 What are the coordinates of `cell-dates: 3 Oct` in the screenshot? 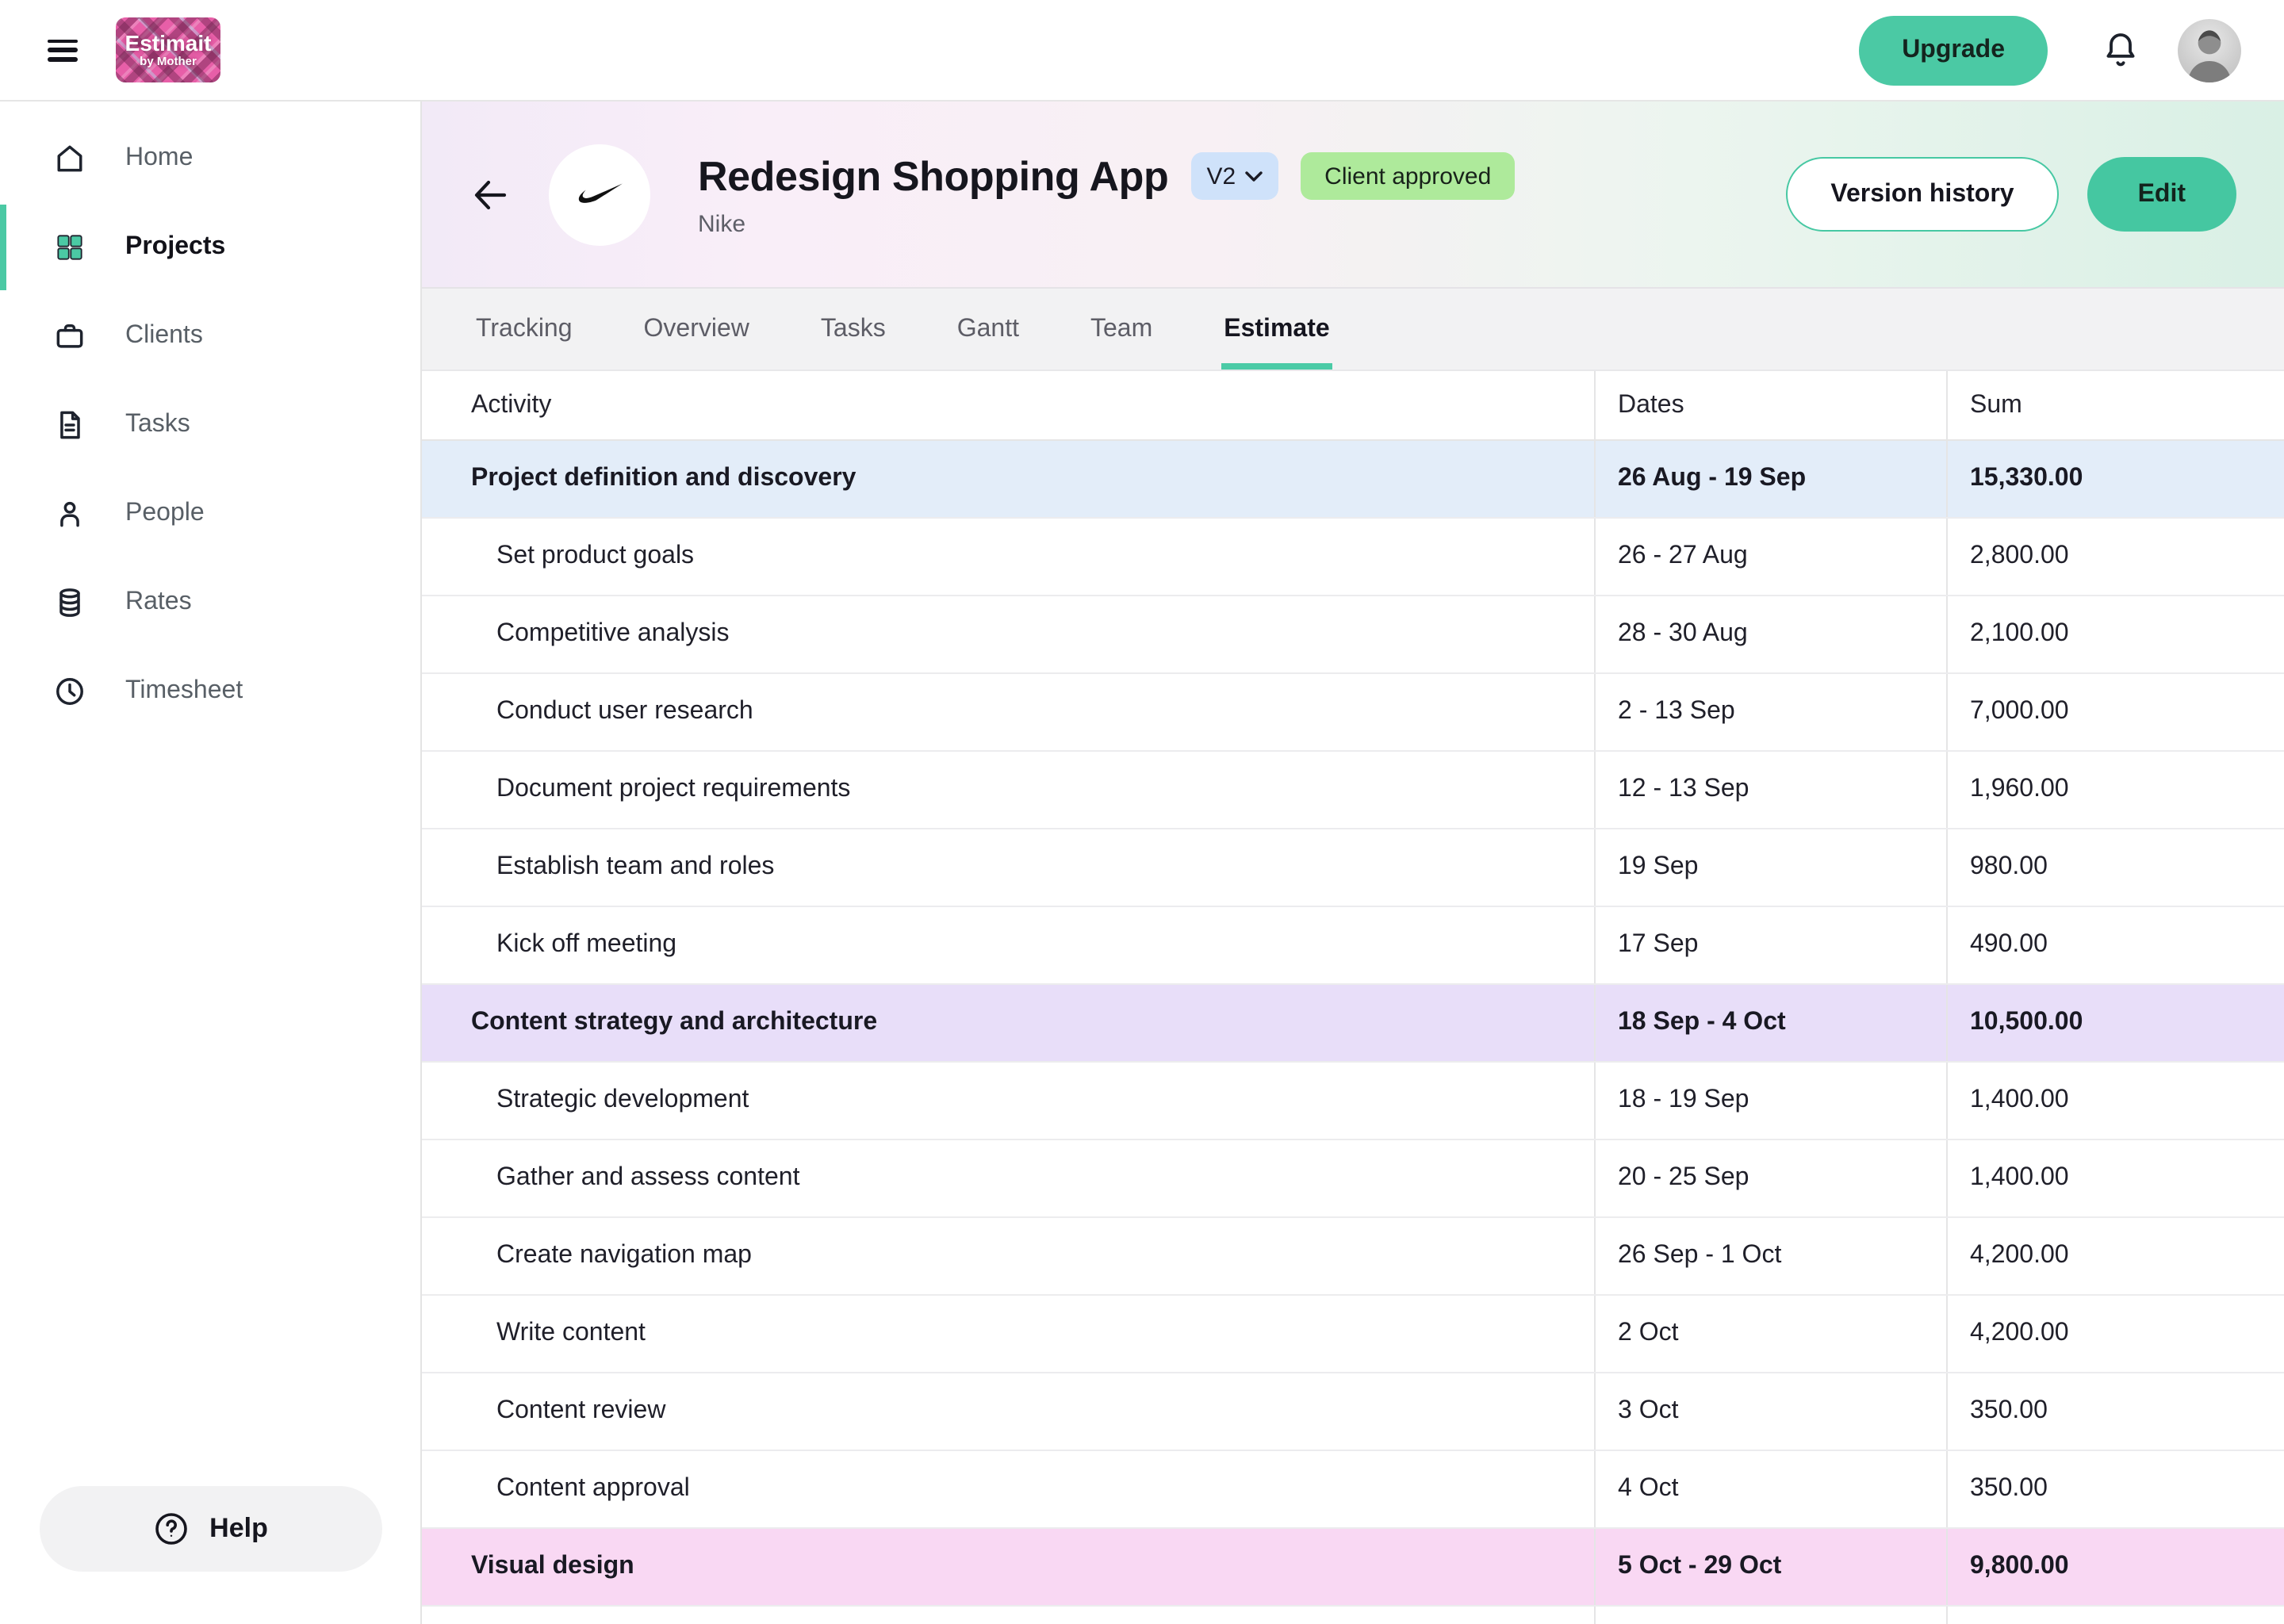 It's located at (1770, 1411).